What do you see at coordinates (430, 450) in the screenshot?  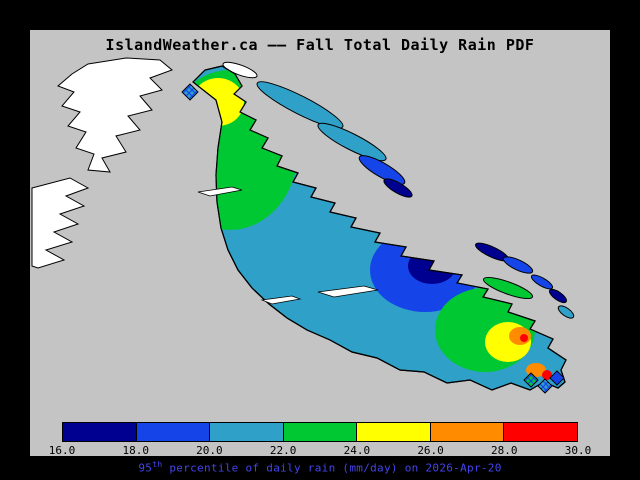 I see `colorbar-tick-label: 26.0` at bounding box center [430, 450].